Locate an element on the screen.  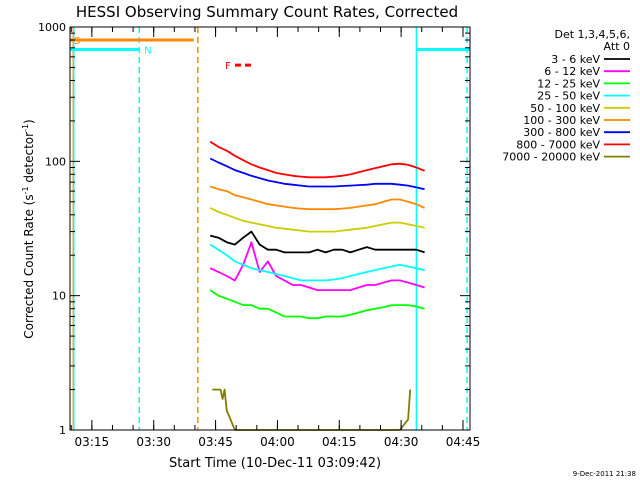
y-tick-label: 1 is located at coordinates (62, 430).